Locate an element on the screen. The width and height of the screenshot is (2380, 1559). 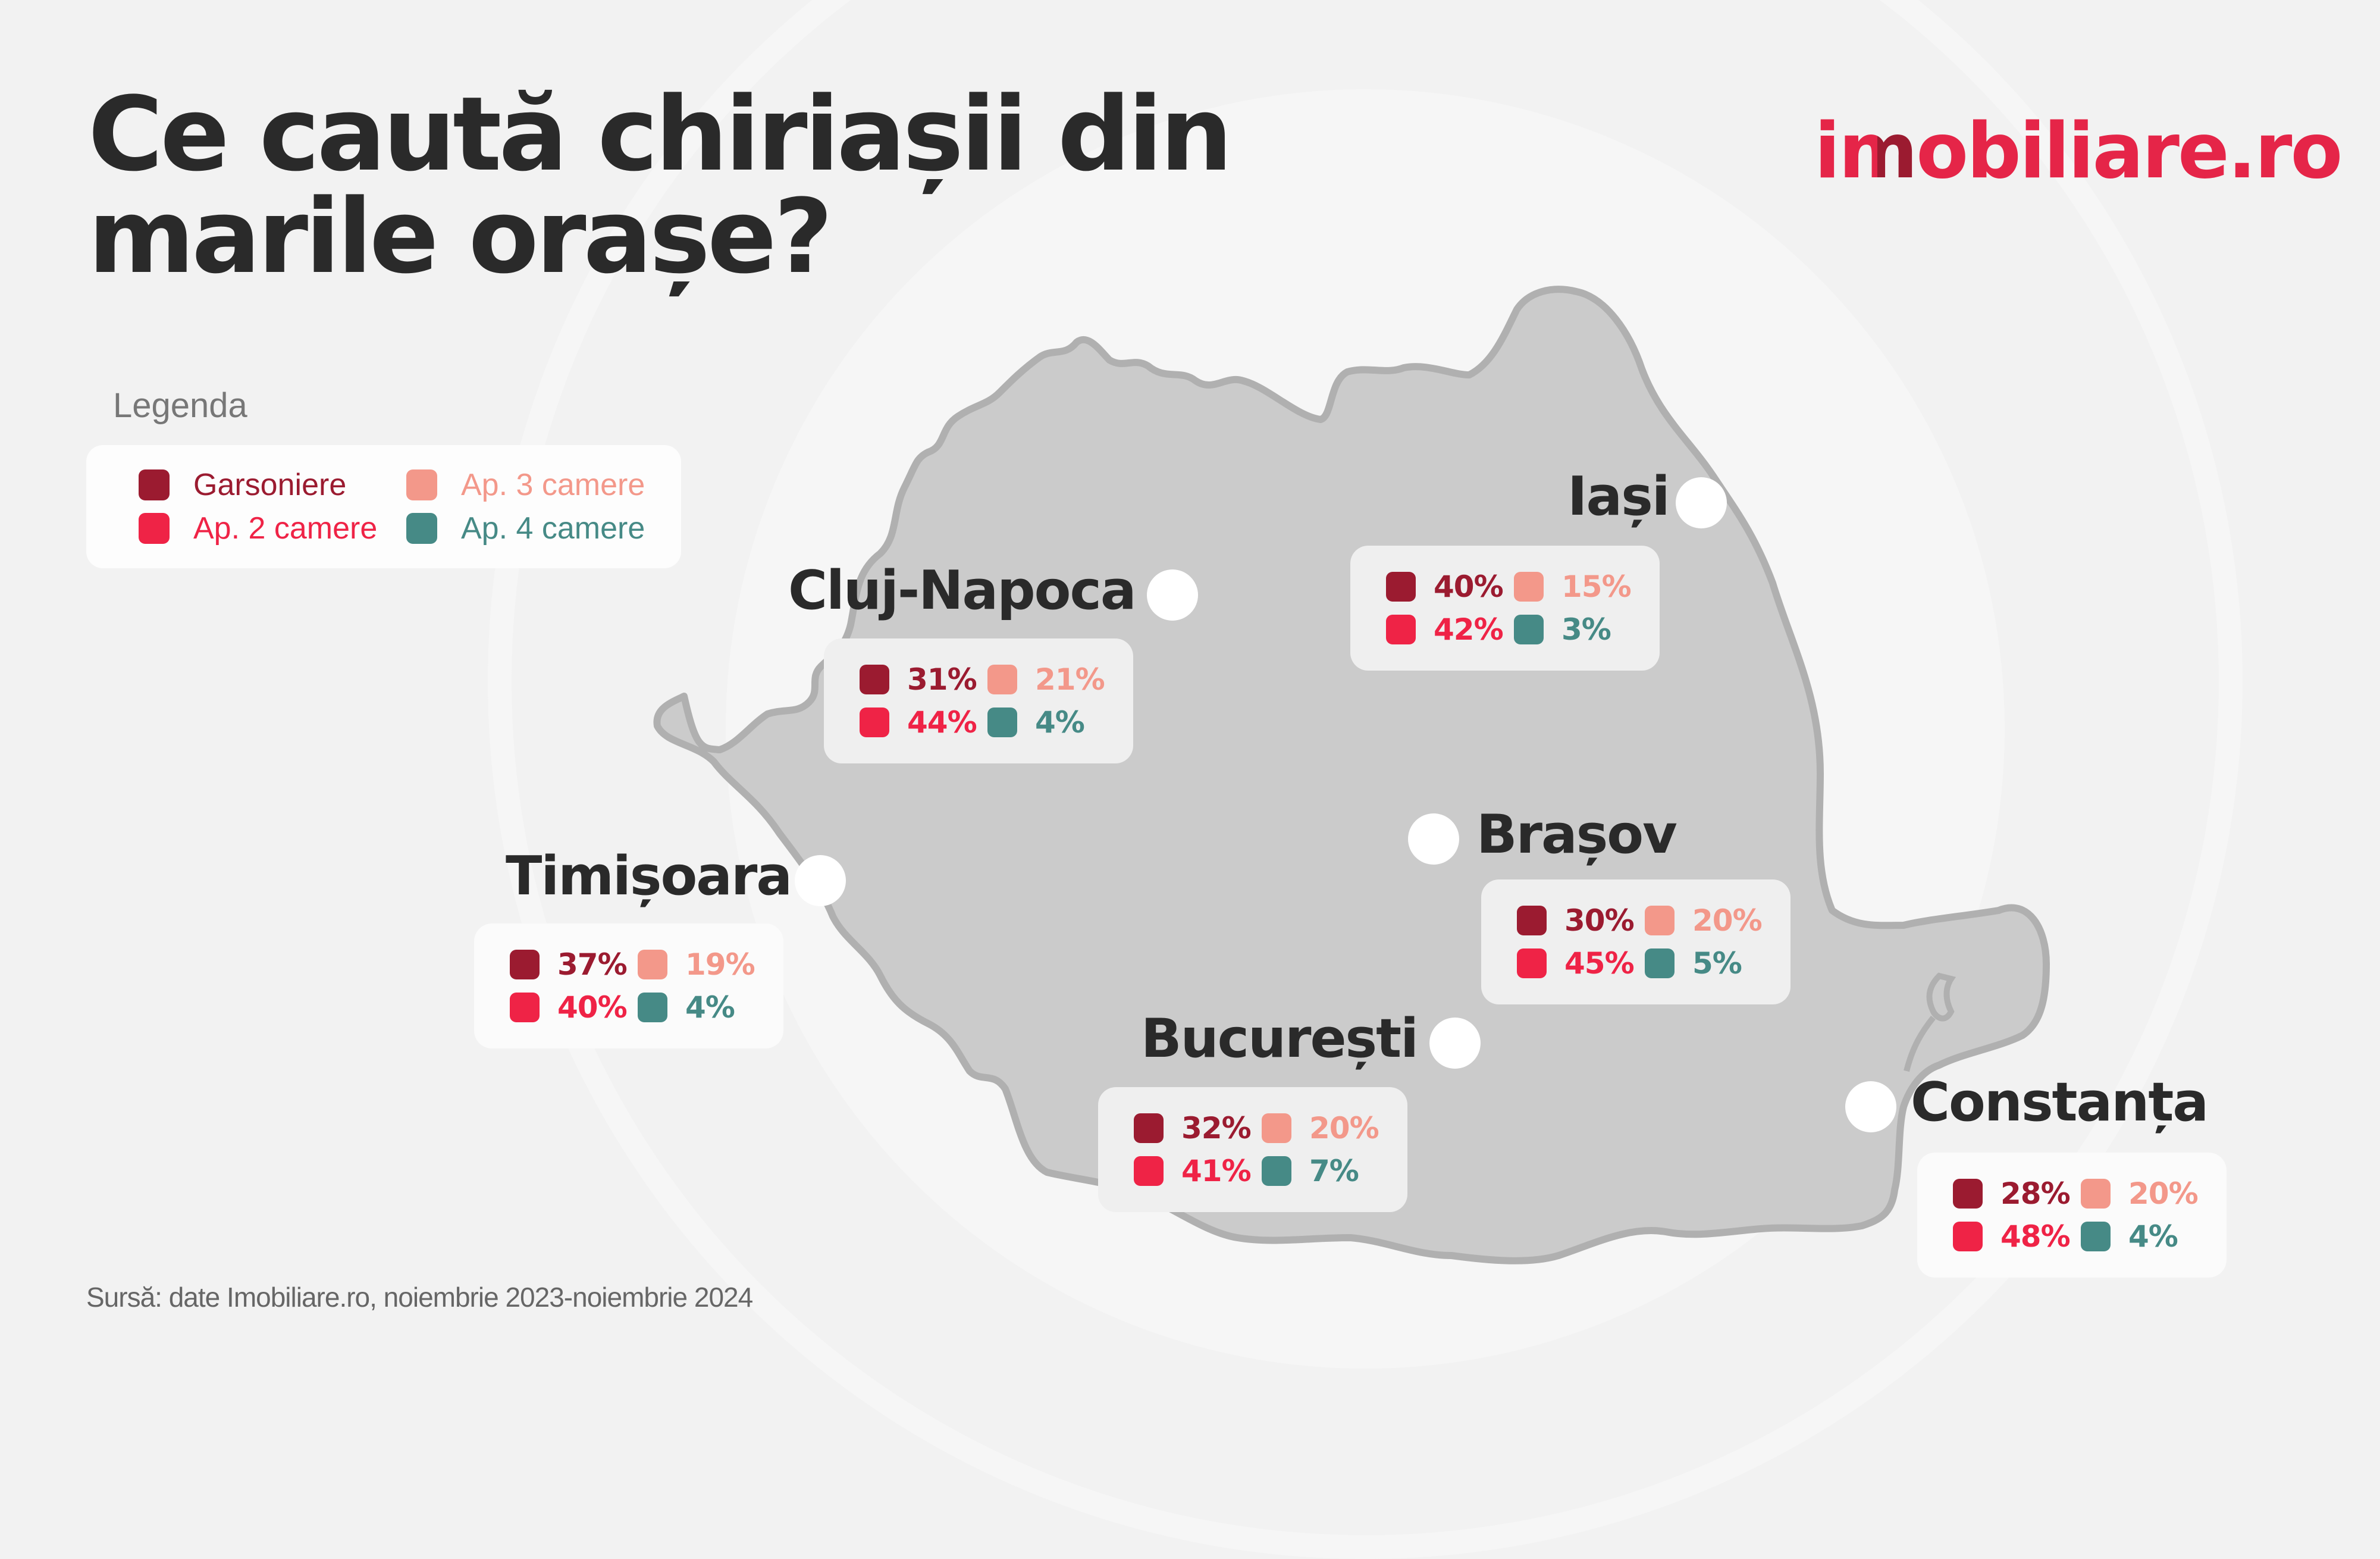
city-name-iasi: Iași is located at coordinates (1618, 496).